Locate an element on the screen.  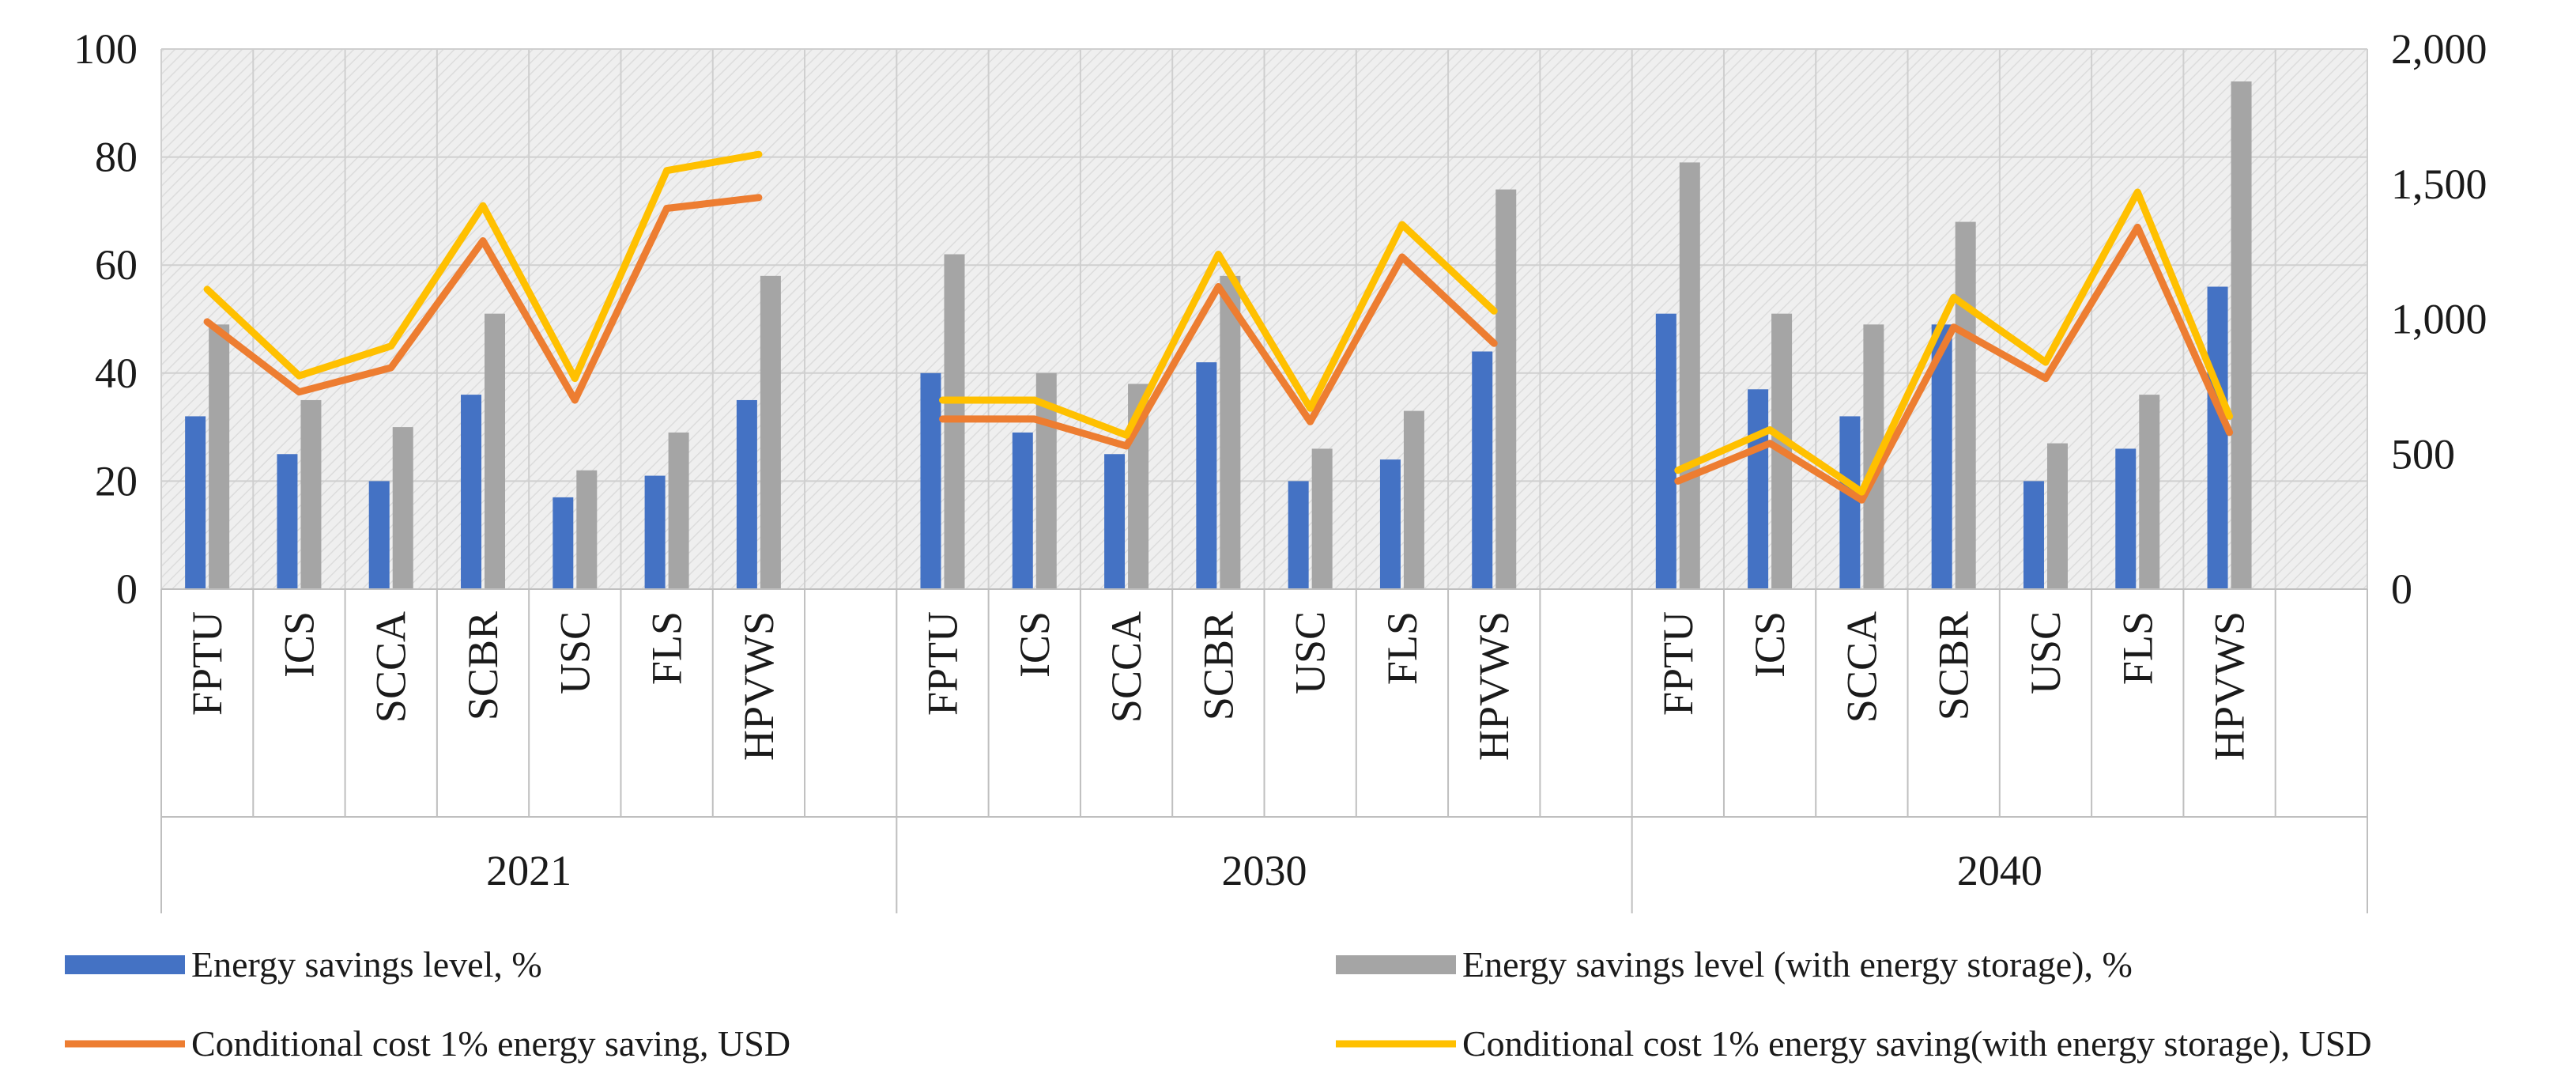
bar-1-2030-HPVWS is located at coordinates (1482, 470).